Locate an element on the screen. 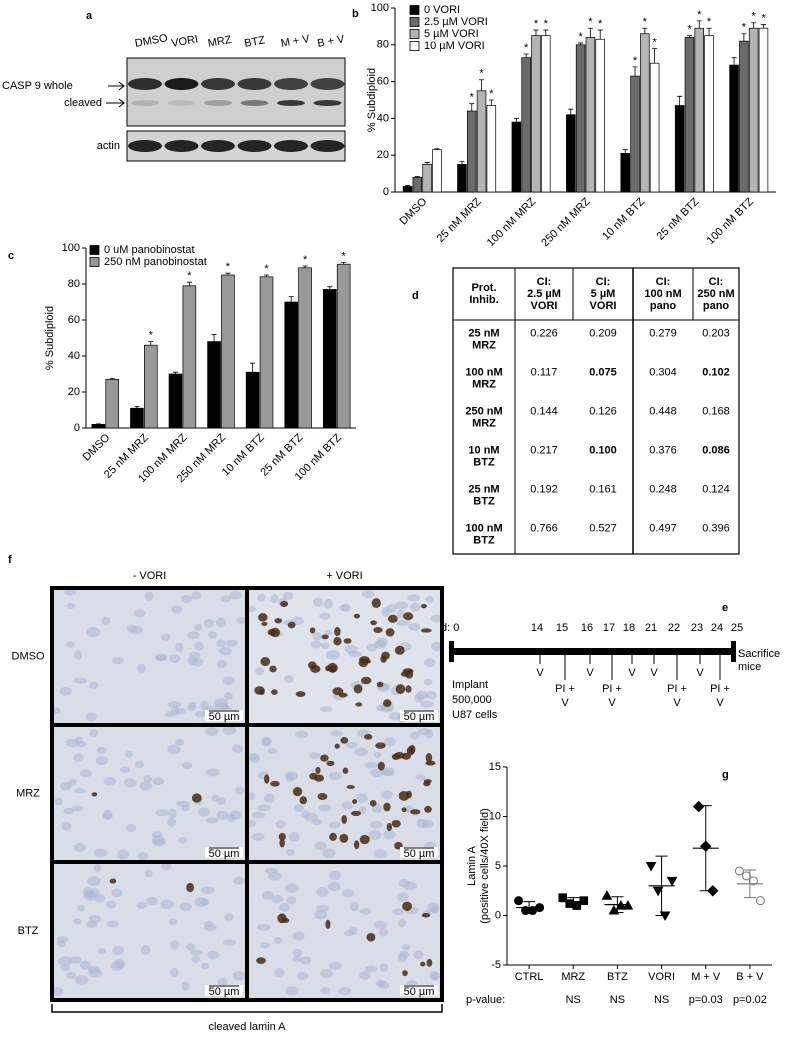  x-tick-label: DMSO is located at coordinates (97, 447).